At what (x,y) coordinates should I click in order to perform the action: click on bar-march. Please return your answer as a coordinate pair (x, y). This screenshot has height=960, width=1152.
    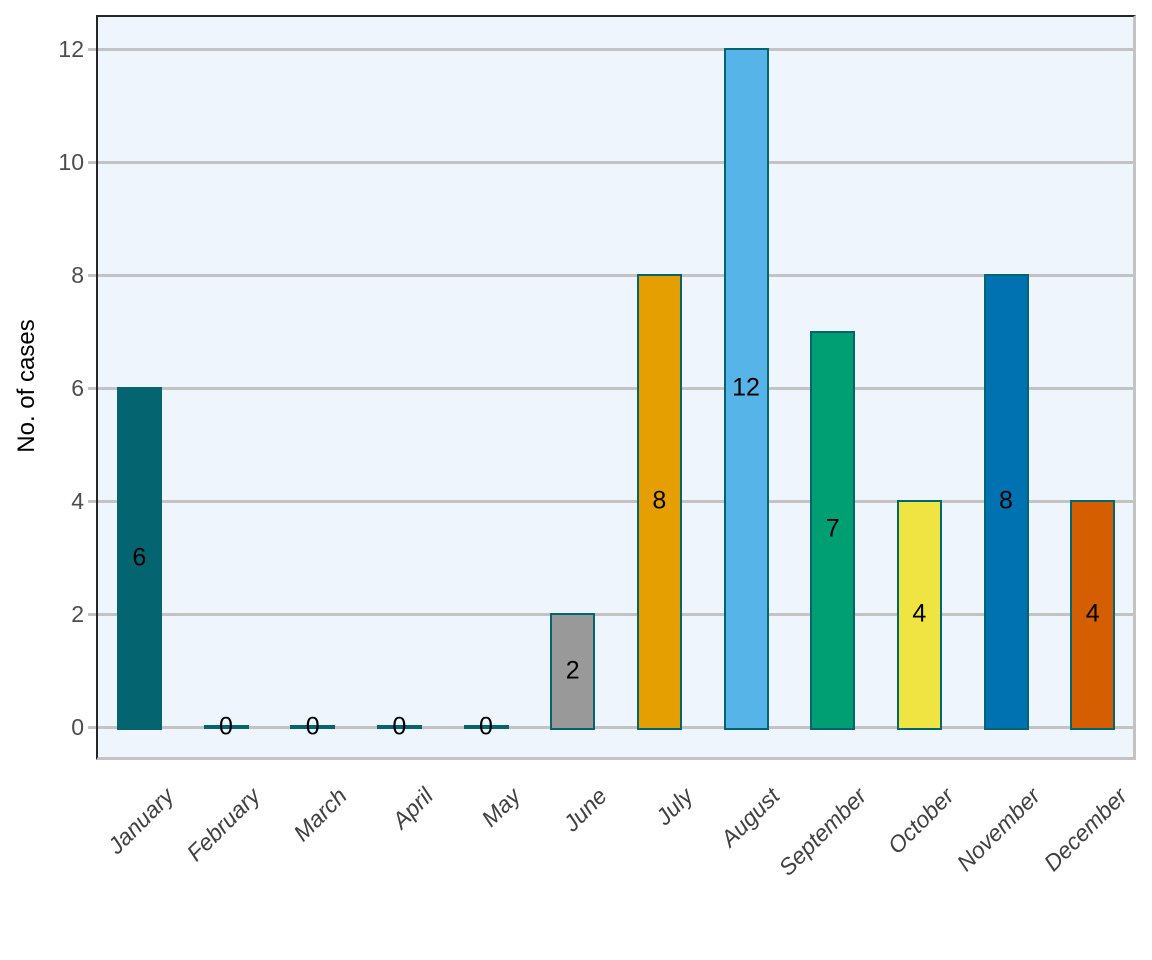
    Looking at the image, I should click on (313, 727).